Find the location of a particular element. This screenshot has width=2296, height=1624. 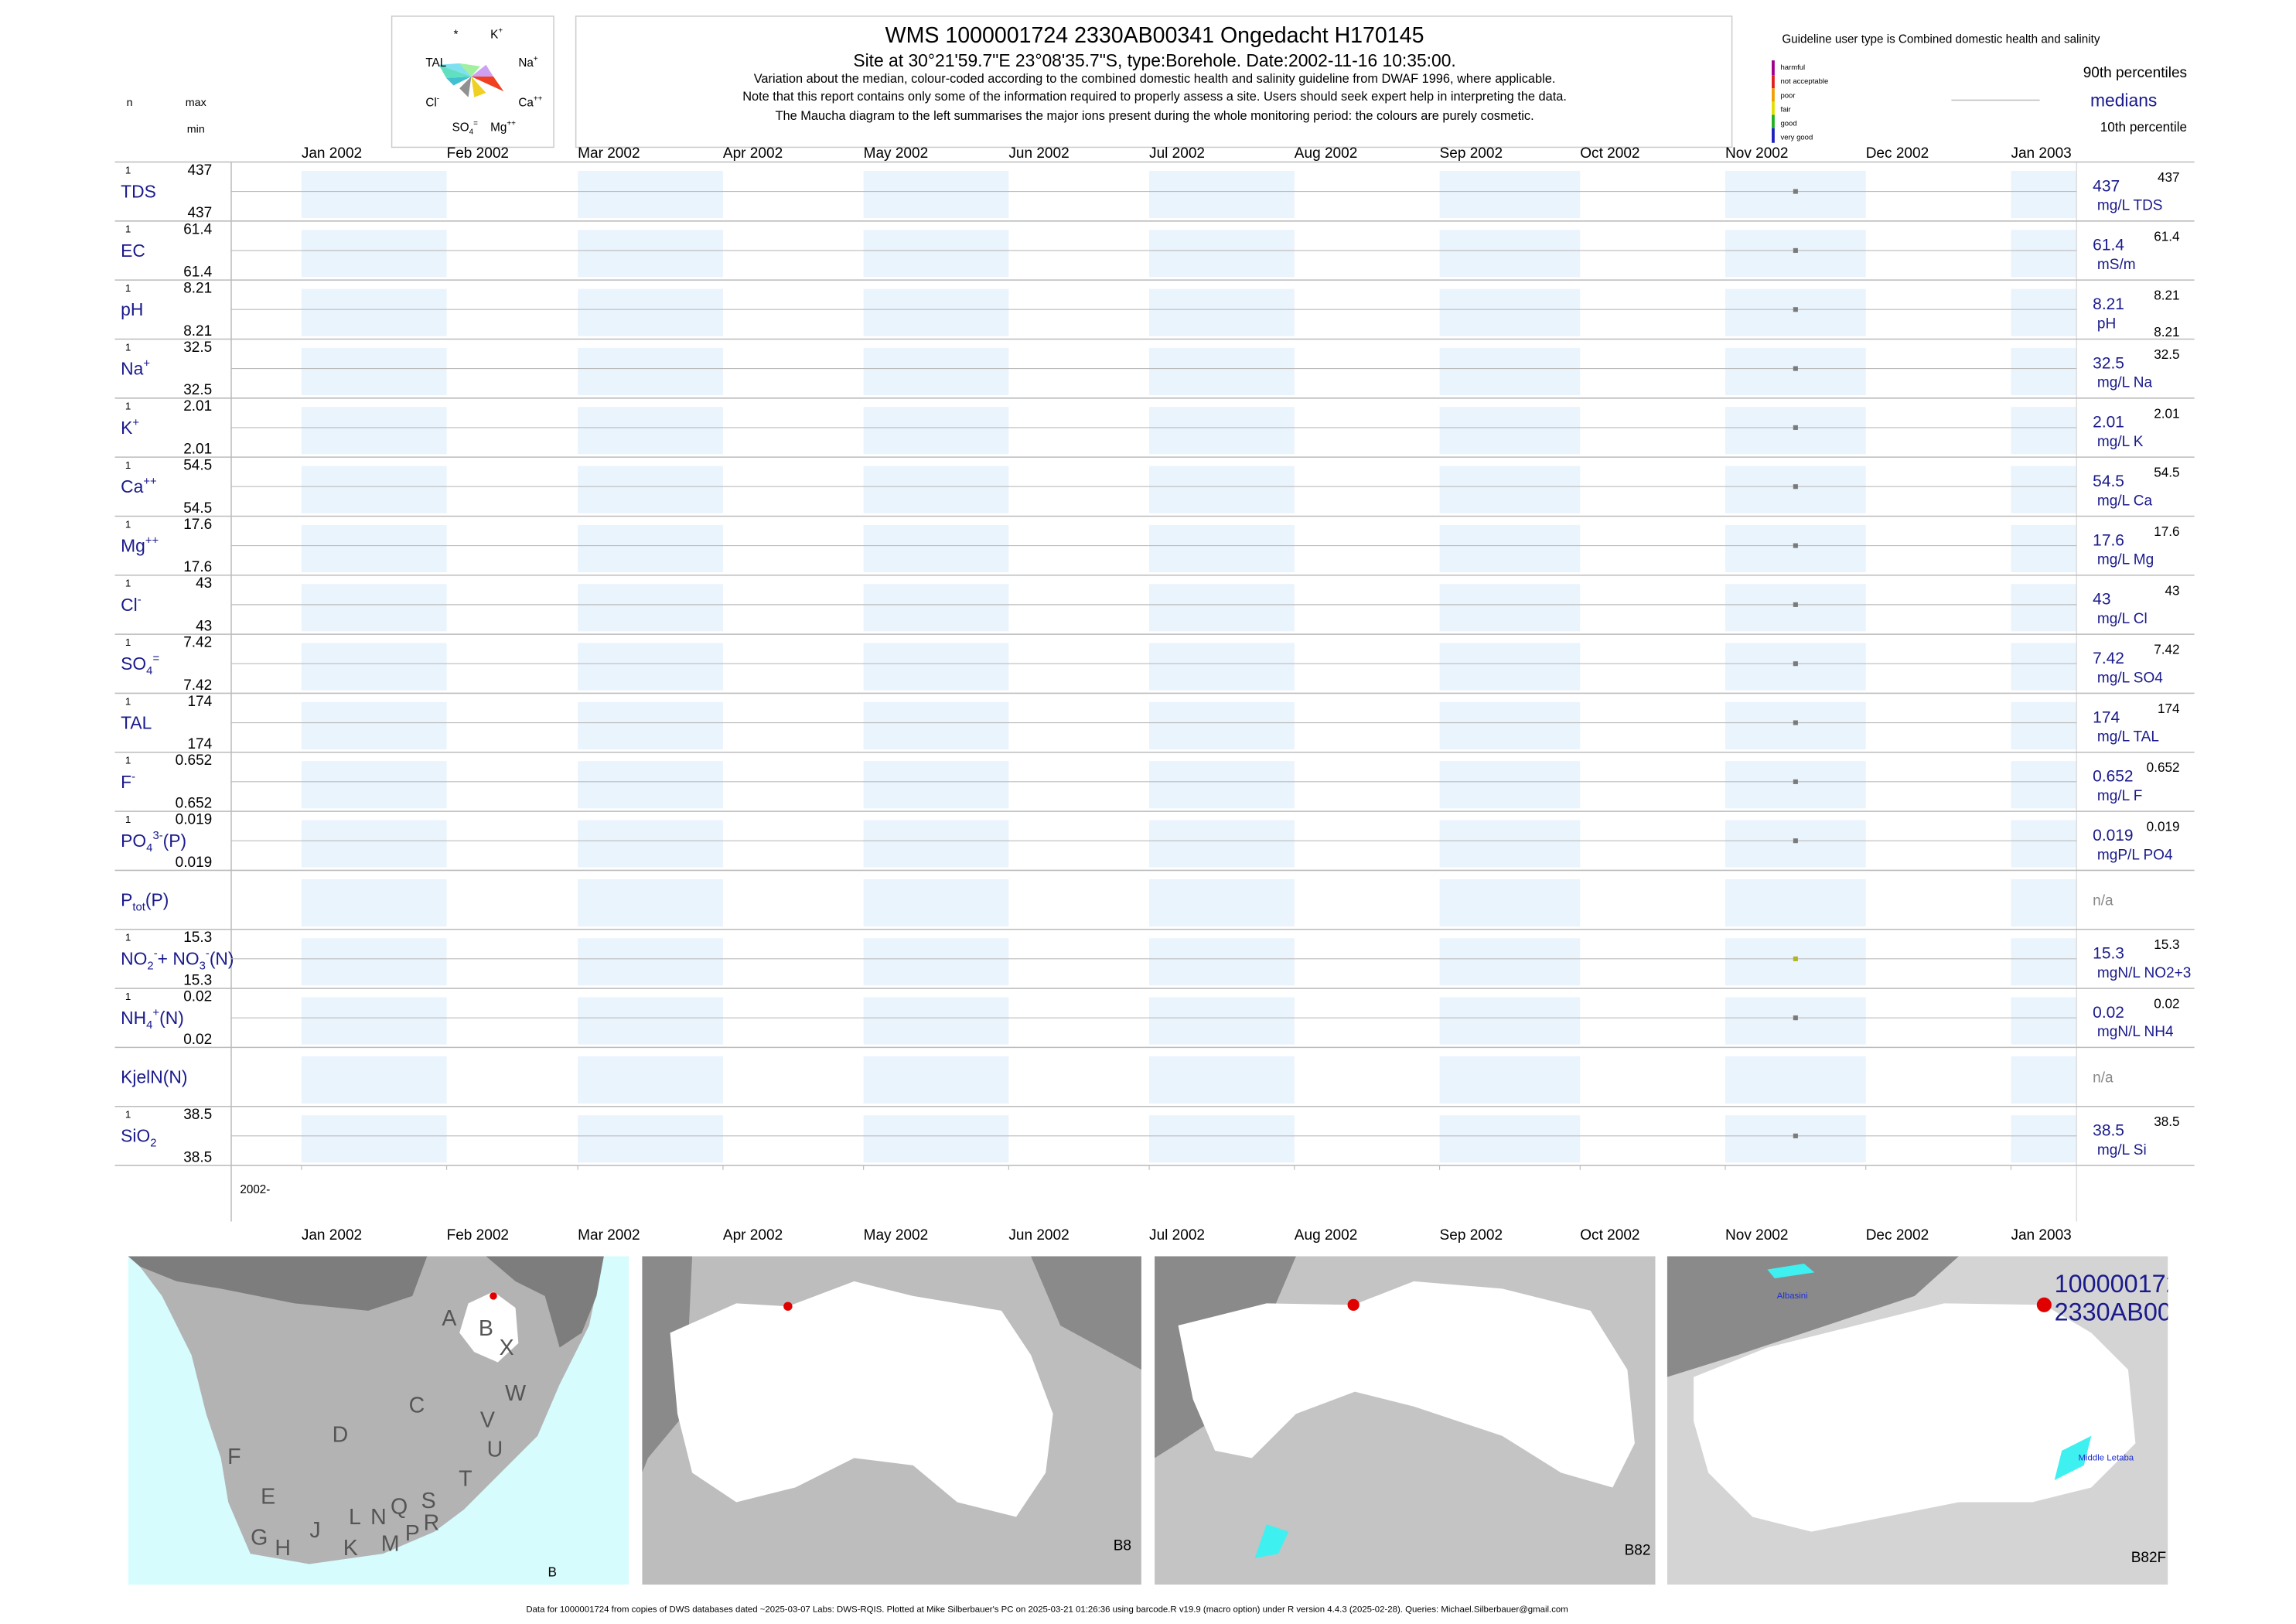

label-part: + is located at coordinates (536, 59).